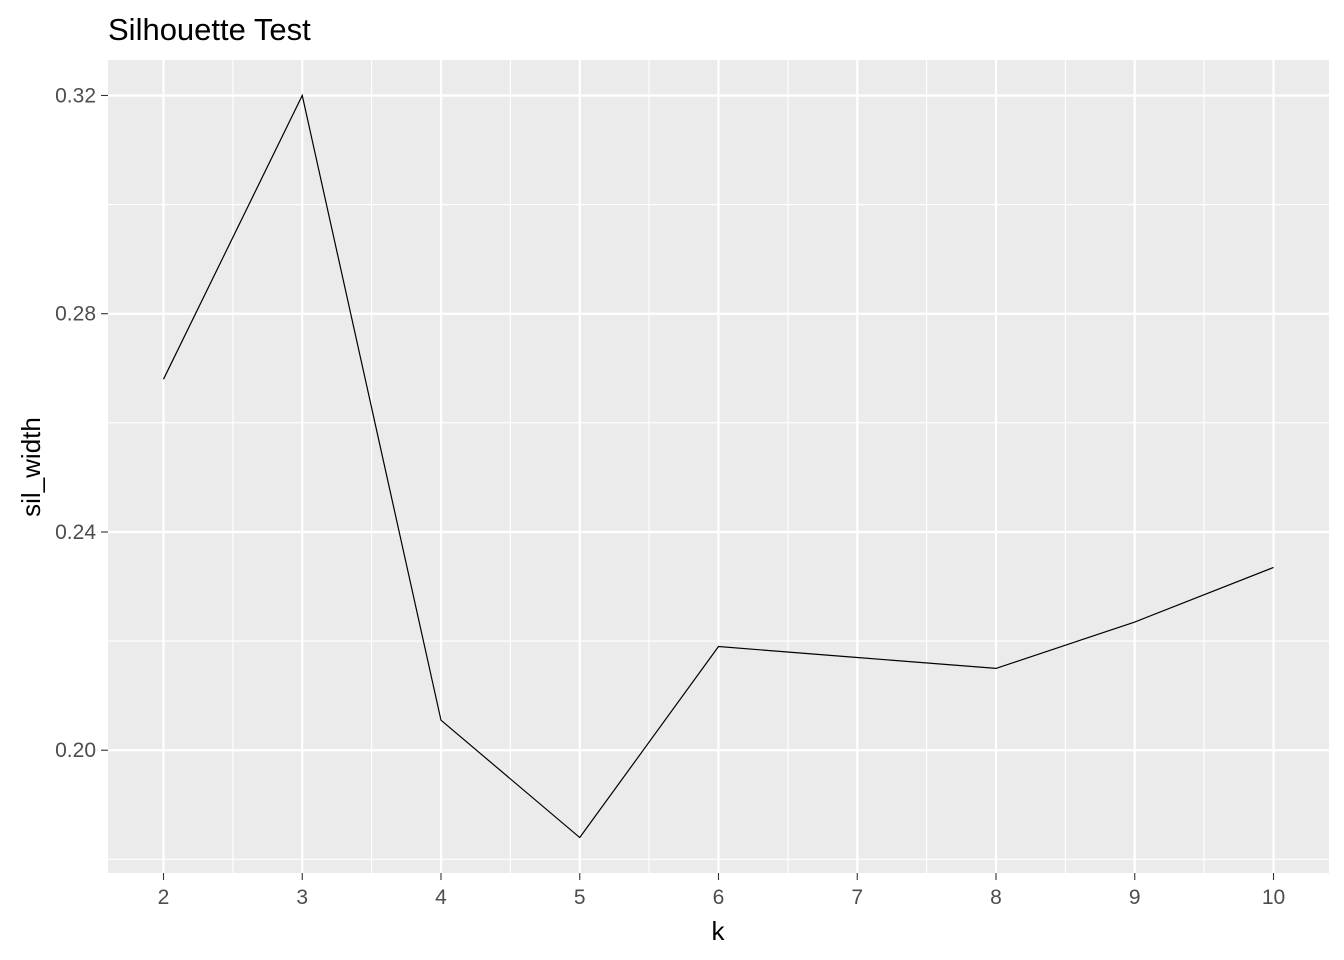 The width and height of the screenshot is (1344, 960). I want to click on x-axis: 2 3 4 5 6 7 8 9 10, so click(721, 891).